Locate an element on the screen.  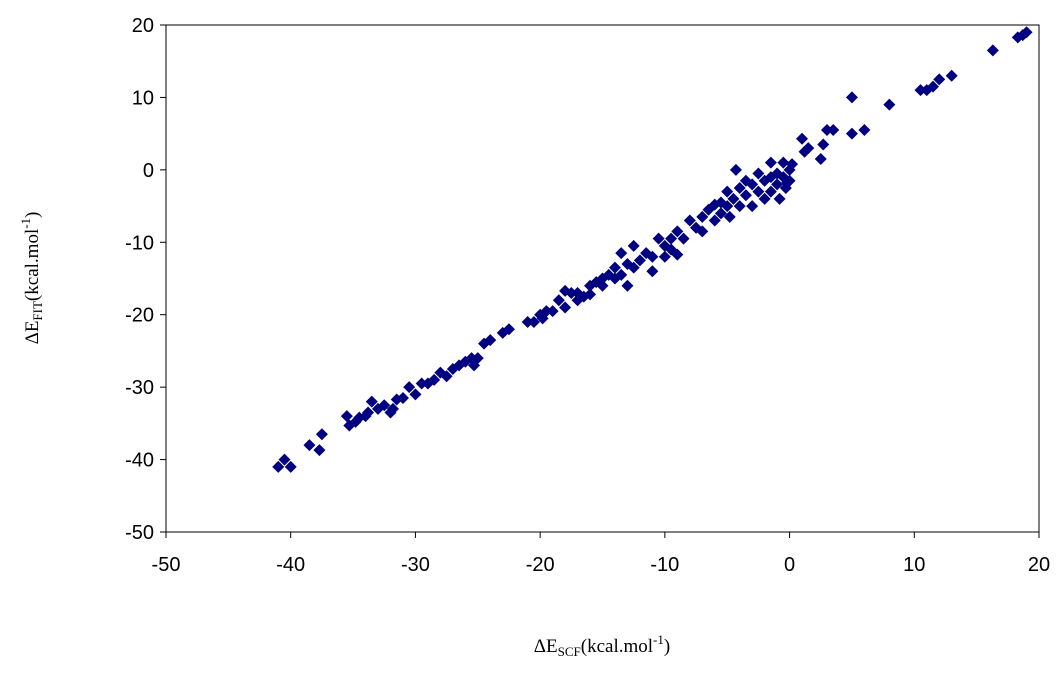
y-tick-label: -30 is located at coordinates (139, 388).